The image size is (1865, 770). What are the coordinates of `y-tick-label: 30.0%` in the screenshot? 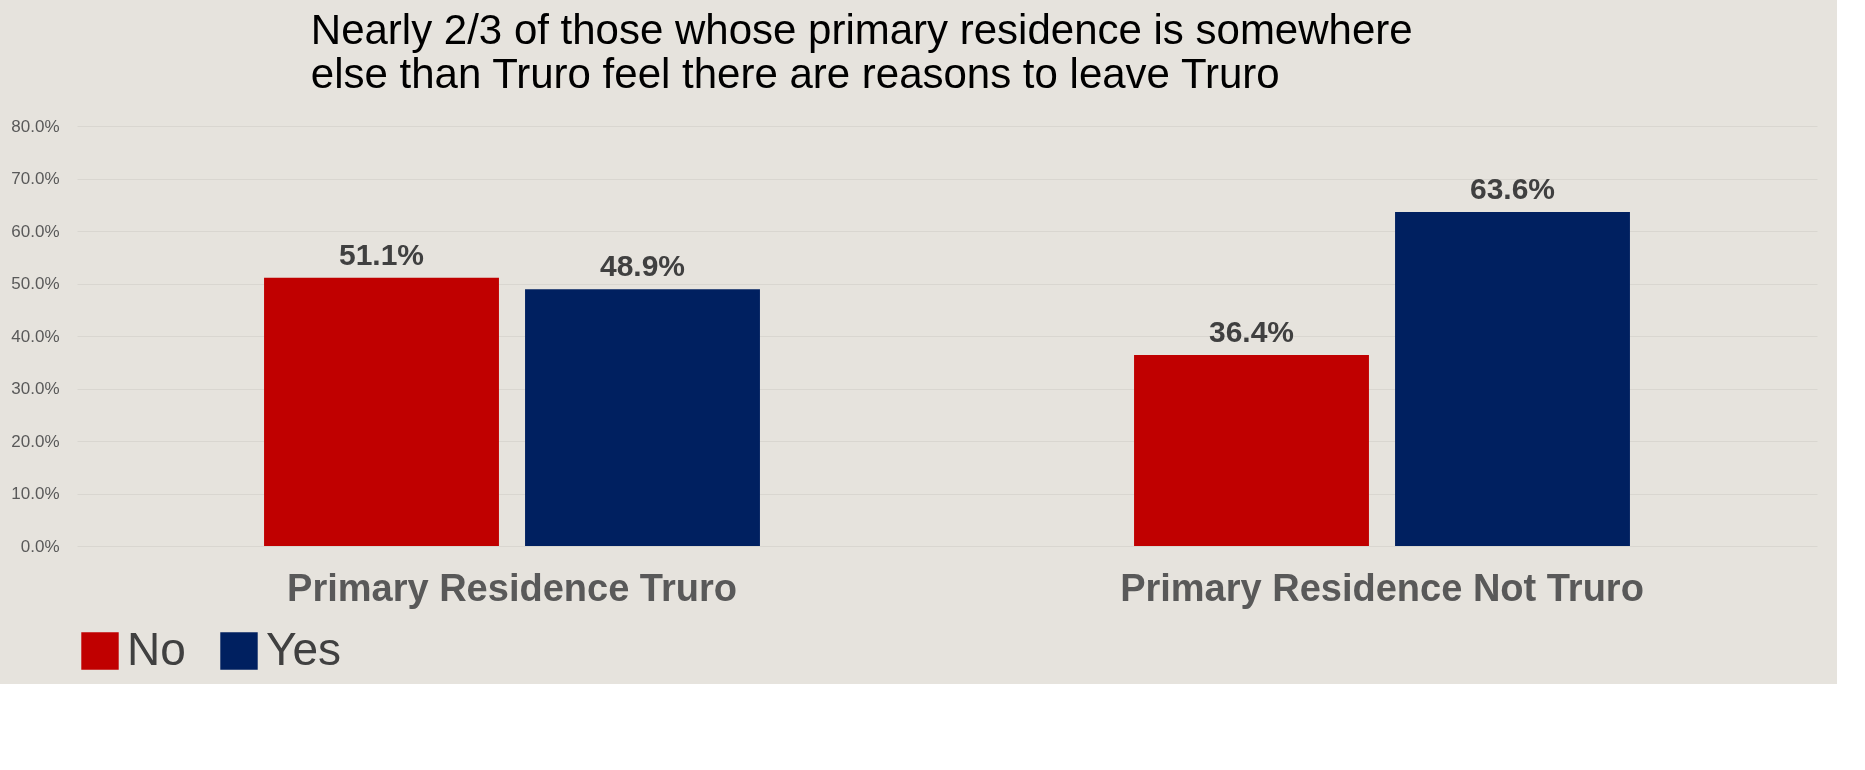 It's located at (35, 388).